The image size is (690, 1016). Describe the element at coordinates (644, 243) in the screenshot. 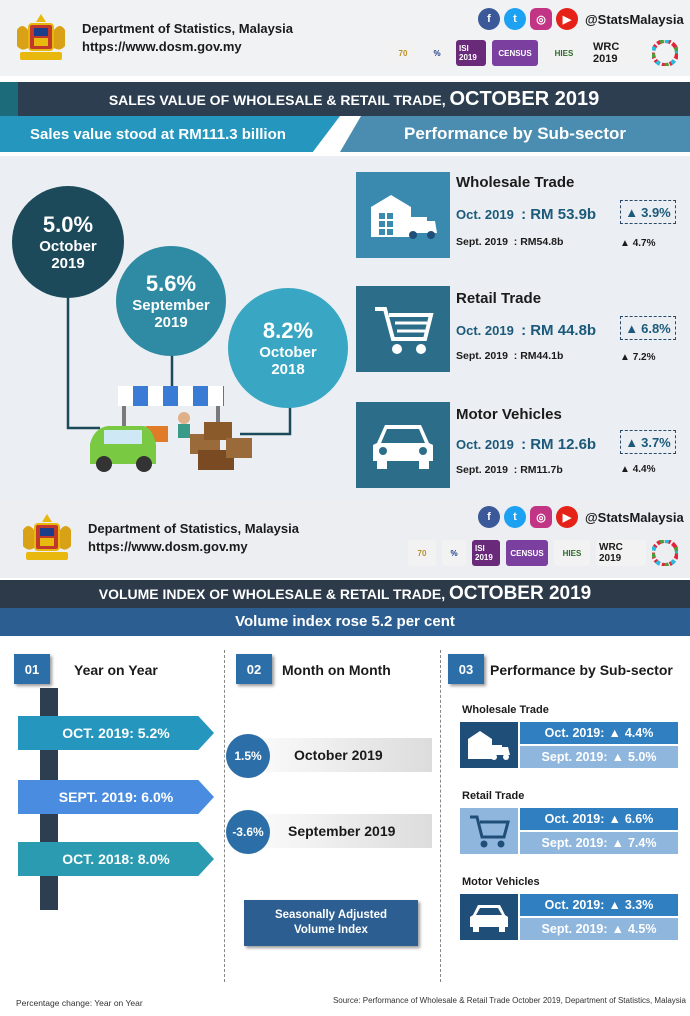

I see `sept-pct: 4.7%` at that location.